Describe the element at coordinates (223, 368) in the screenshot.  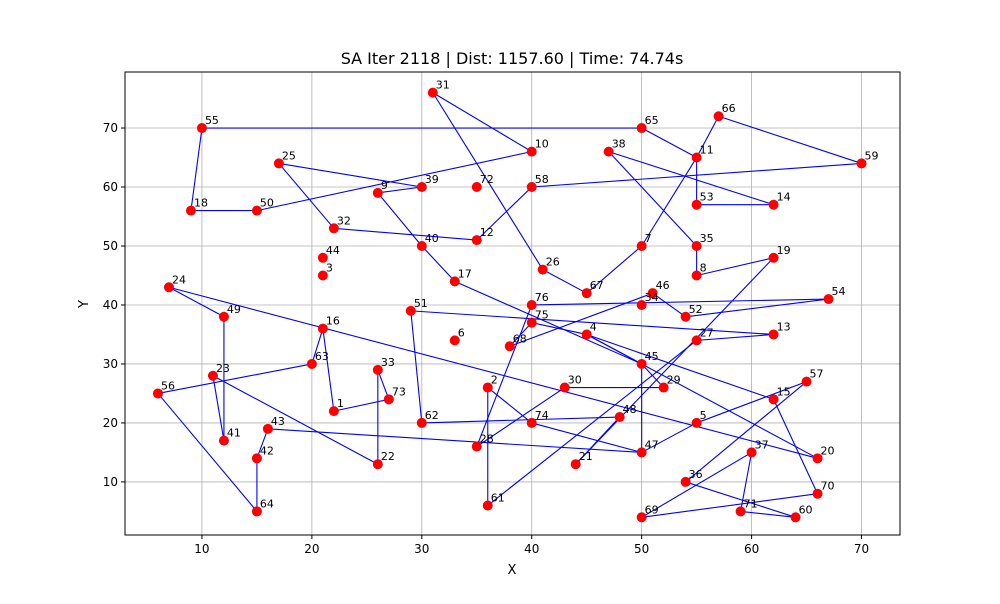
I see `city-label: 23` at that location.